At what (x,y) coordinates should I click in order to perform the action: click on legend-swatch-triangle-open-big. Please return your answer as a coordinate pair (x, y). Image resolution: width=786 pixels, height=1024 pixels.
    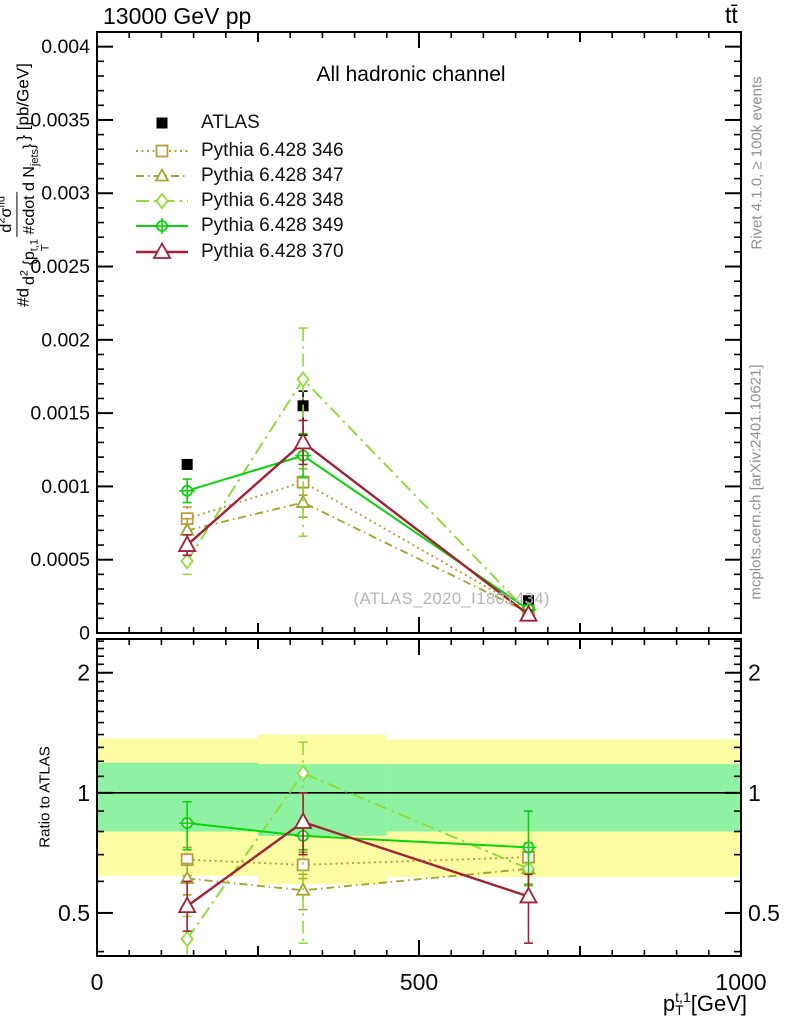
    Looking at the image, I should click on (162, 250).